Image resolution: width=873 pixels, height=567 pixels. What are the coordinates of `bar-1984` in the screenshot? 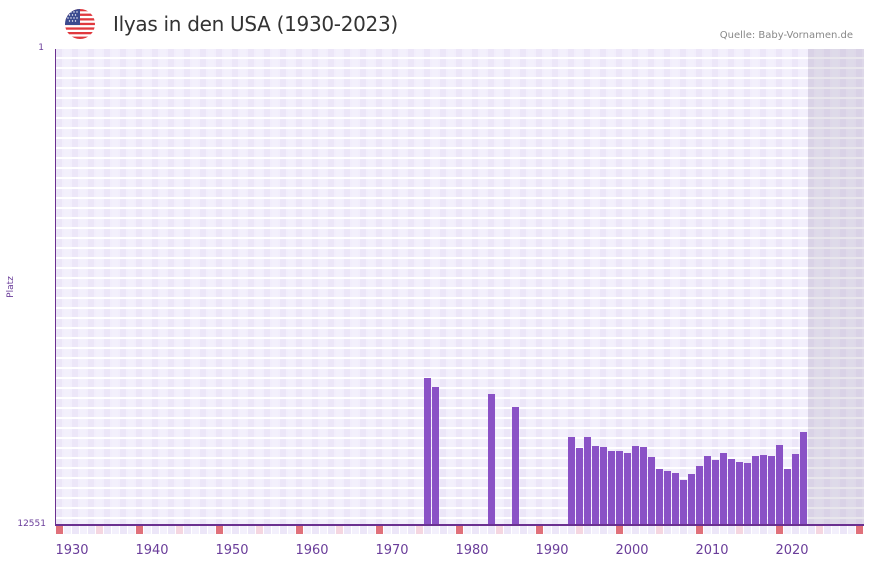 It's located at (491, 459).